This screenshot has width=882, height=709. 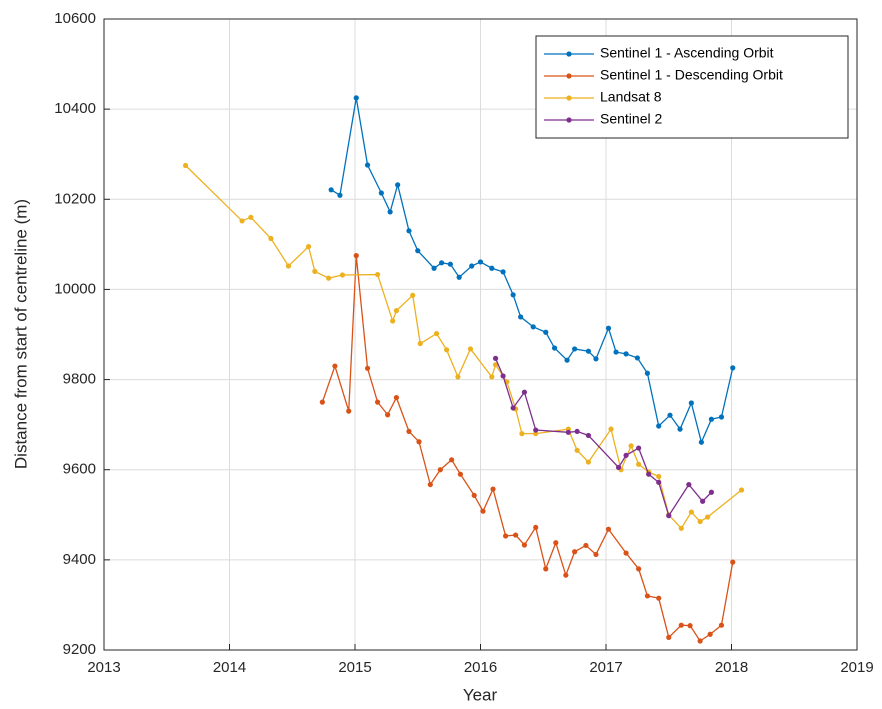 What do you see at coordinates (354, 667) in the screenshot?
I see `x-tick-label: 2015` at bounding box center [354, 667].